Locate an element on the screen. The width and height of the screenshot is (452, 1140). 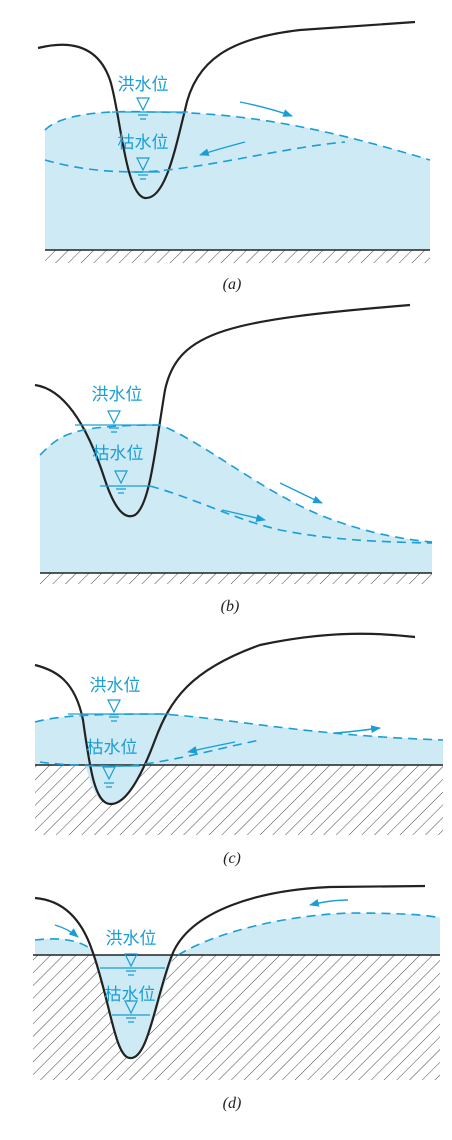
river-water is located at coordinates (115, 785).